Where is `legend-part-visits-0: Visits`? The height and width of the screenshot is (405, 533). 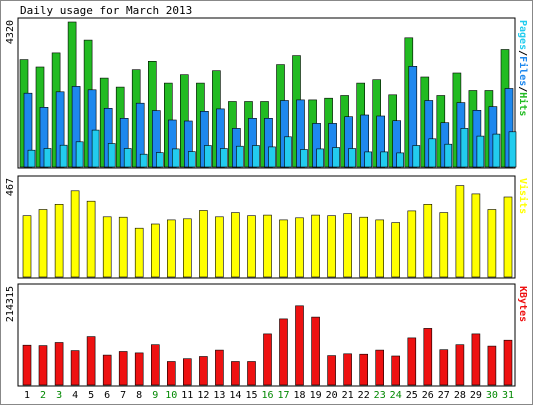
legend-part-visits-0: Visits is located at coordinates (523, 196).